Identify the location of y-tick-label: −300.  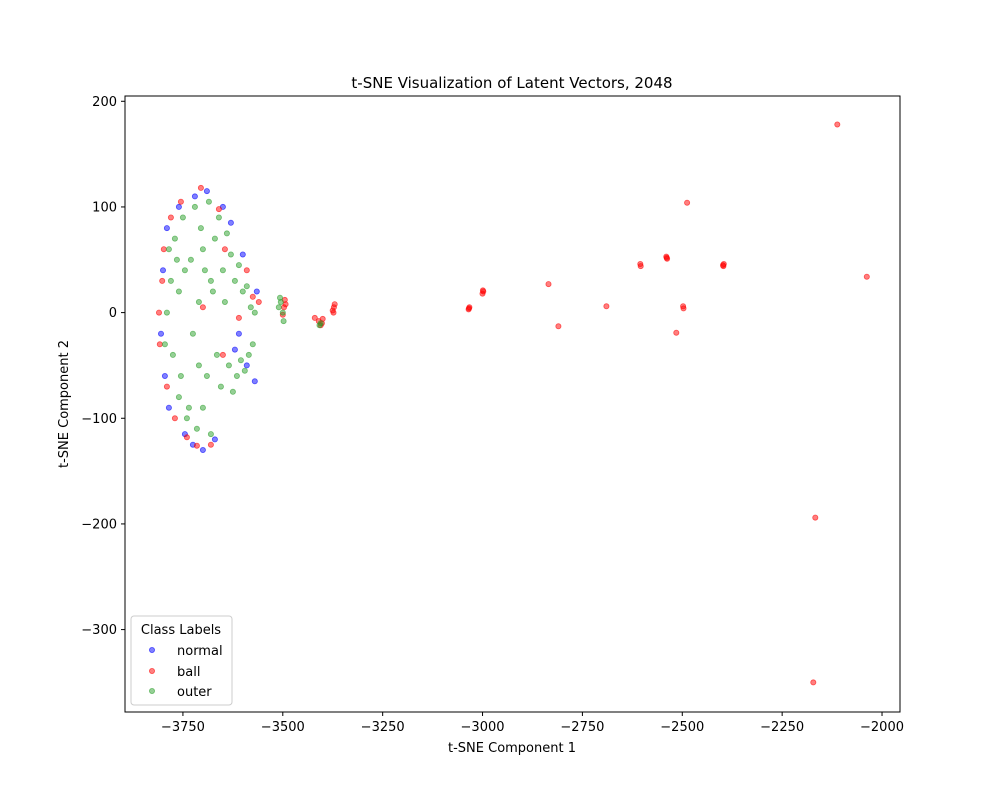
(99, 630).